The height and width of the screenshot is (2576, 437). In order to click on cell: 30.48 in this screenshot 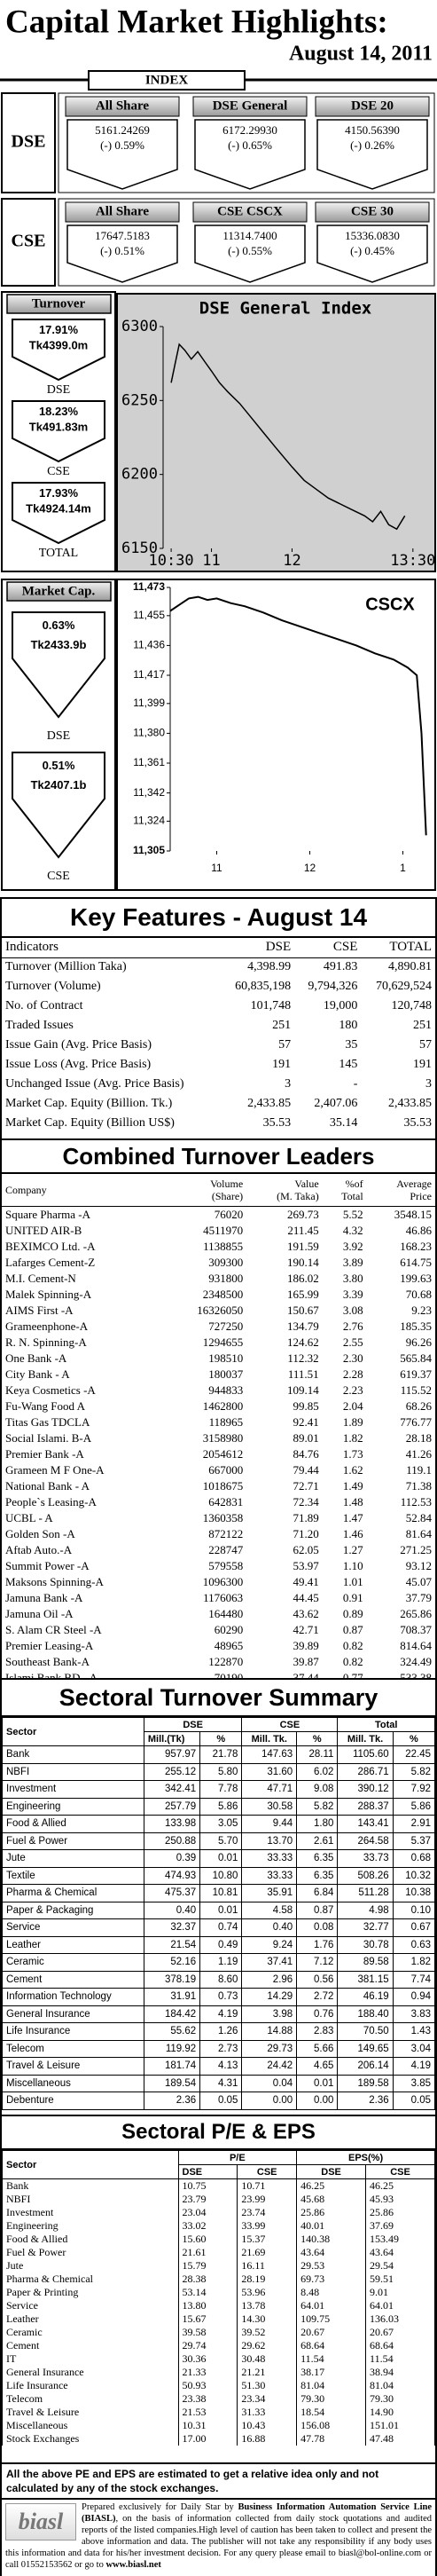, I will do `click(267, 2359)`.